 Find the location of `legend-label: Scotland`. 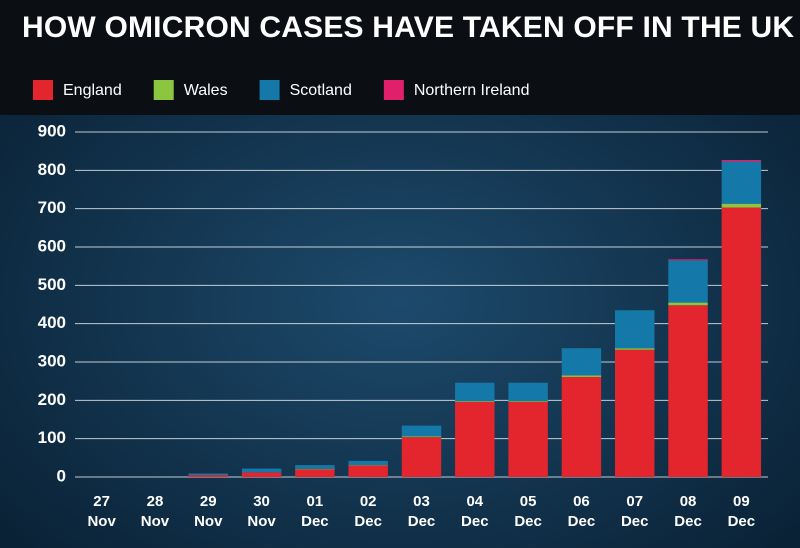

legend-label: Scotland is located at coordinates (321, 90).